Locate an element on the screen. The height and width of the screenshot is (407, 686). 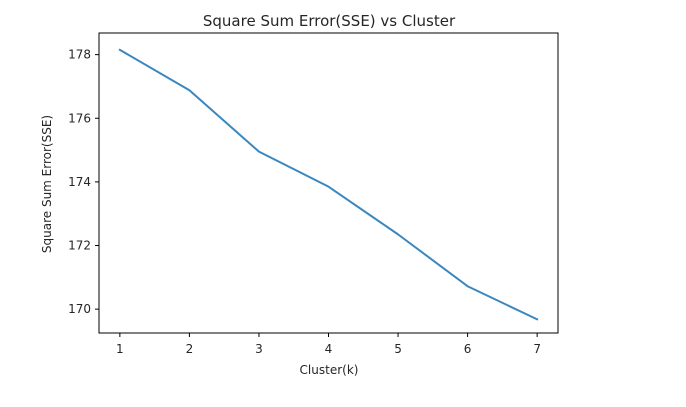
x-tick-label: 3 is located at coordinates (259, 349).